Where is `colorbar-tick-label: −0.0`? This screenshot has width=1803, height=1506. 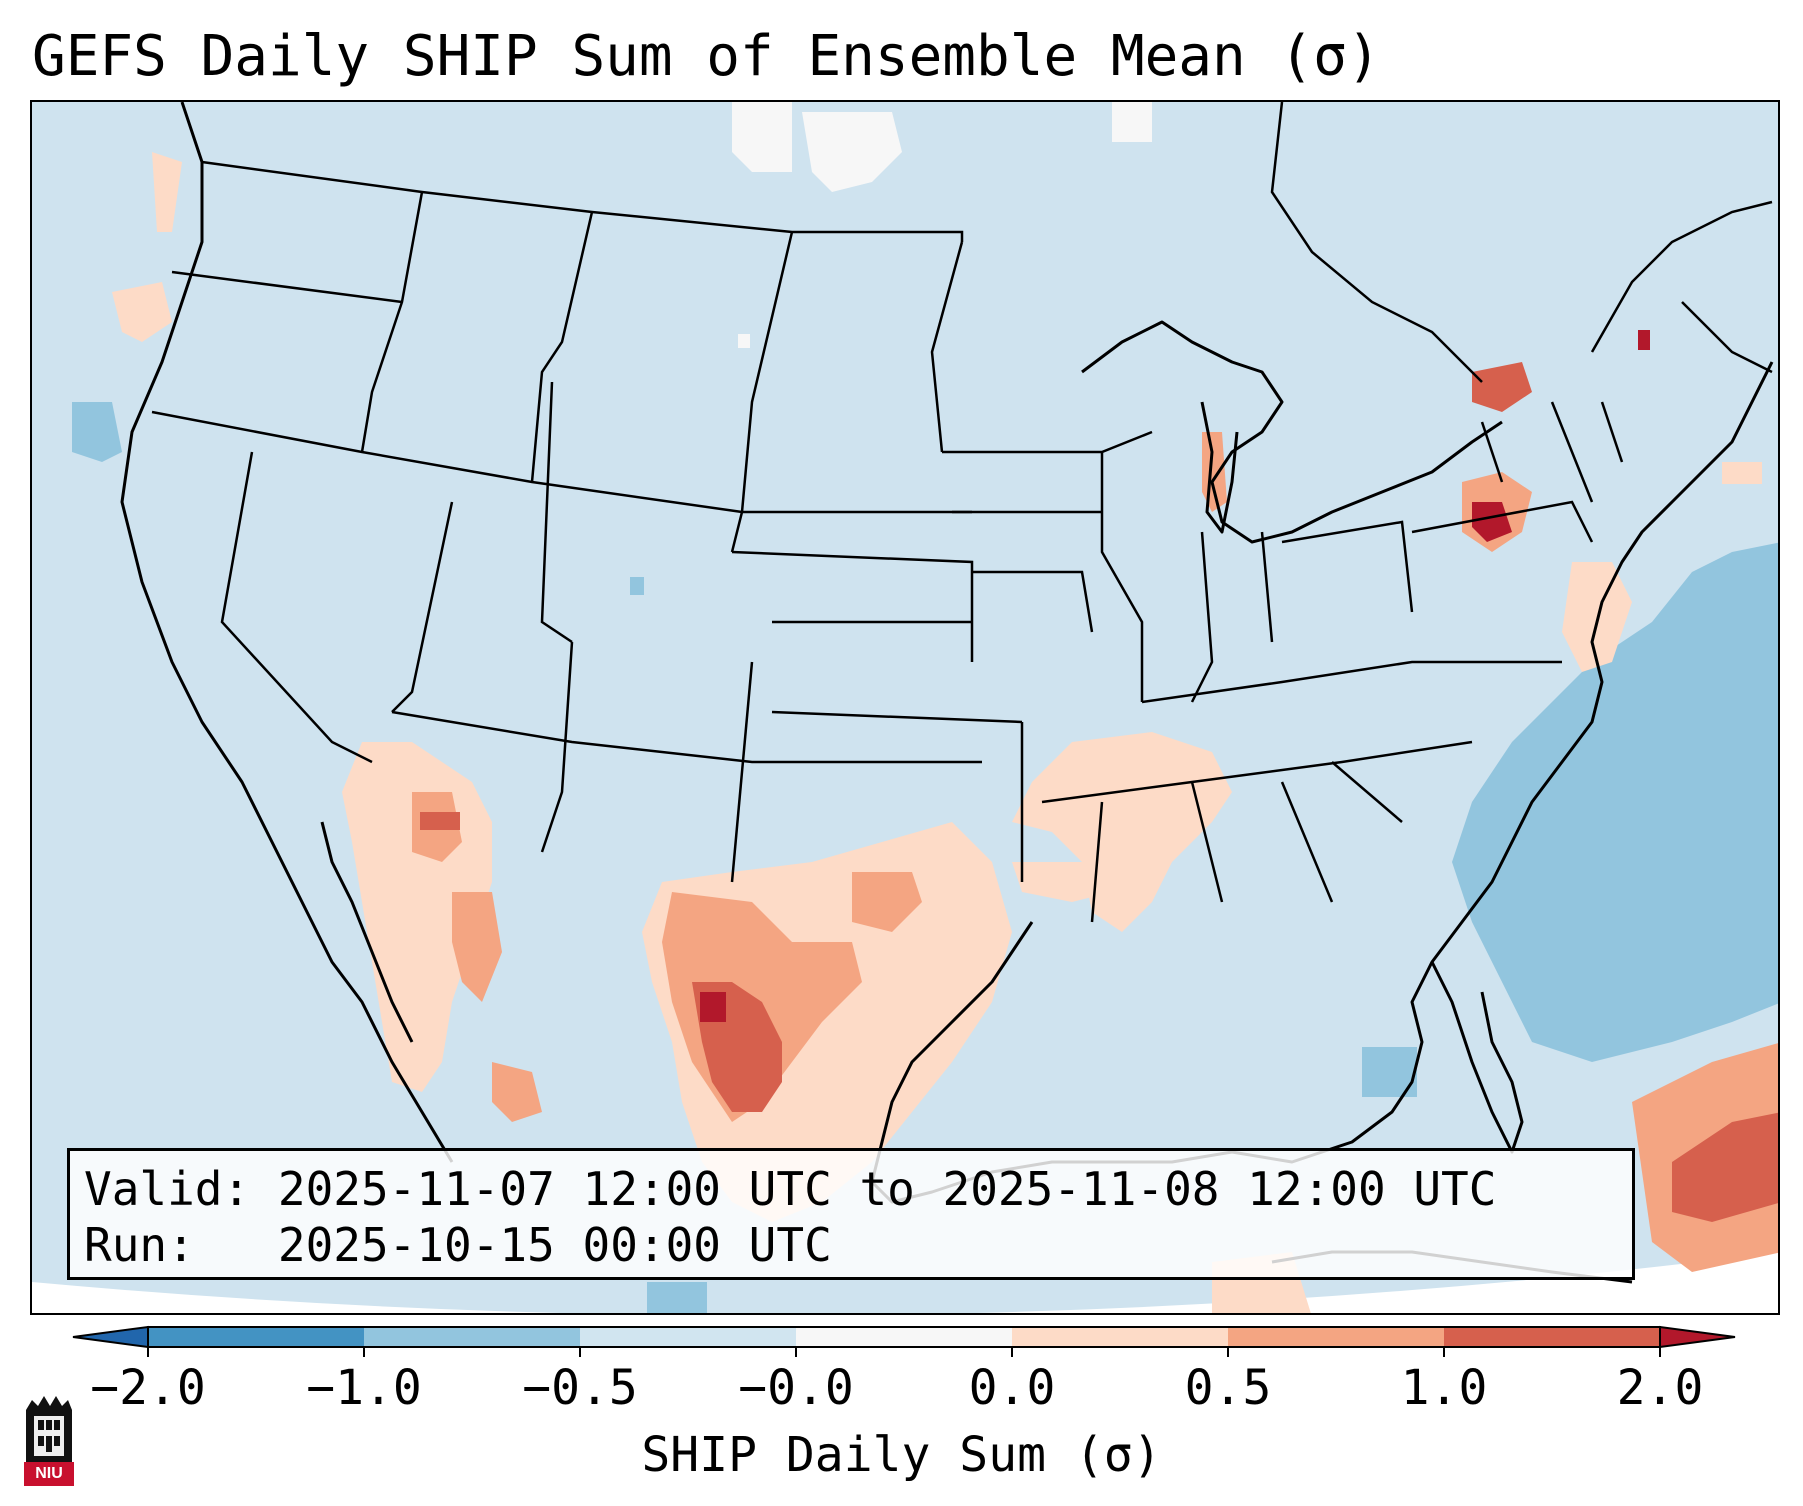 colorbar-tick-label: −0.0 is located at coordinates (796, 1388).